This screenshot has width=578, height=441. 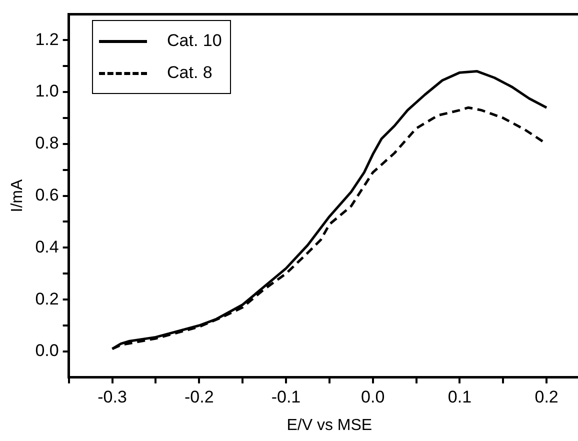 I want to click on y-tick-label: 1.0, so click(x=47, y=91).